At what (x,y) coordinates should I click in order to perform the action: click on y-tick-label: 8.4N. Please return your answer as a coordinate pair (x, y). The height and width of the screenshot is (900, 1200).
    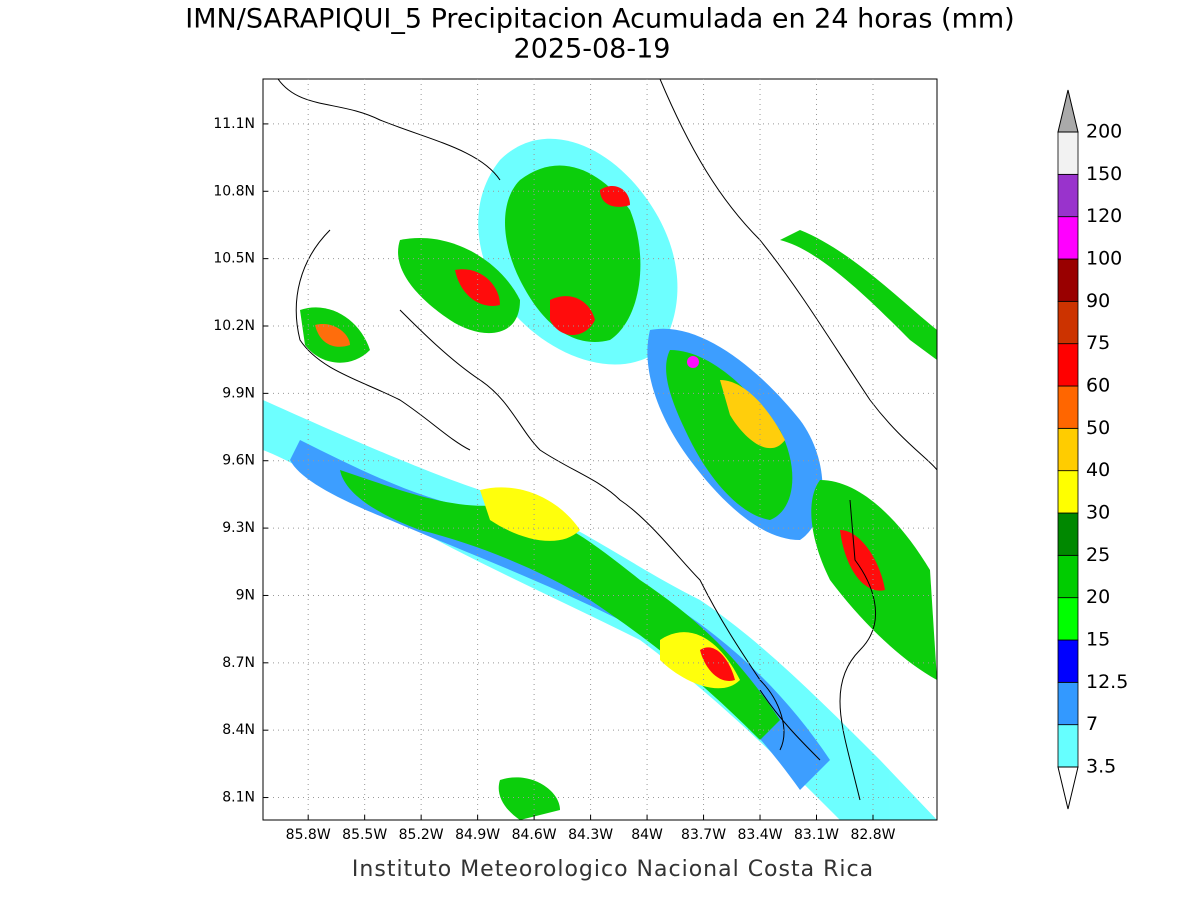
    Looking at the image, I should click on (238, 730).